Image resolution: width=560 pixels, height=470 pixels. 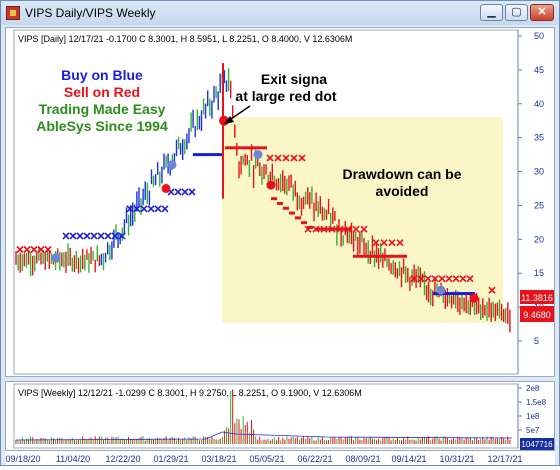 What do you see at coordinates (539, 36) in the screenshot?
I see `y-tick-label: 50` at bounding box center [539, 36].